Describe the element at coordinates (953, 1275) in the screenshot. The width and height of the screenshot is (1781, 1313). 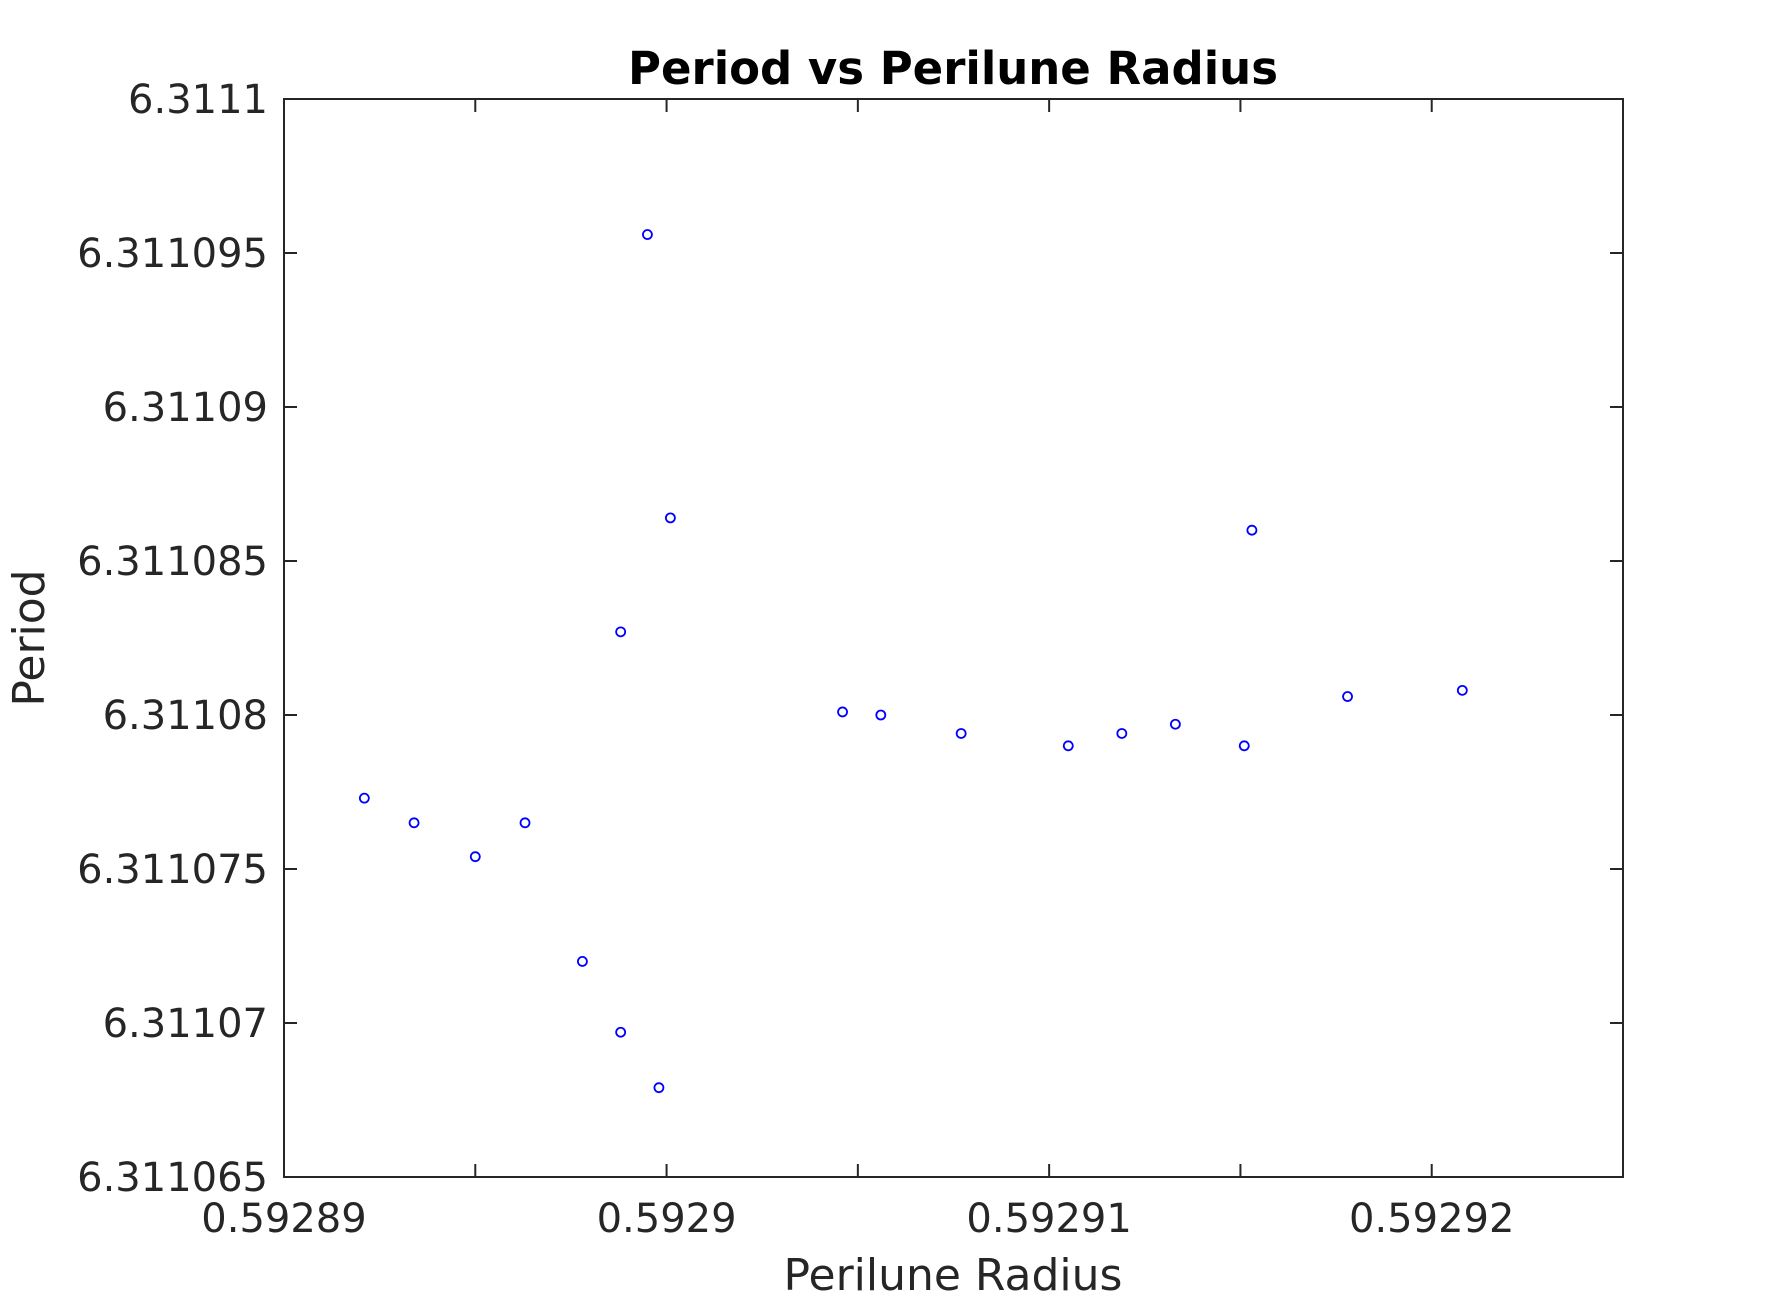
I see `x-axis-label: Perilune Radius` at that location.